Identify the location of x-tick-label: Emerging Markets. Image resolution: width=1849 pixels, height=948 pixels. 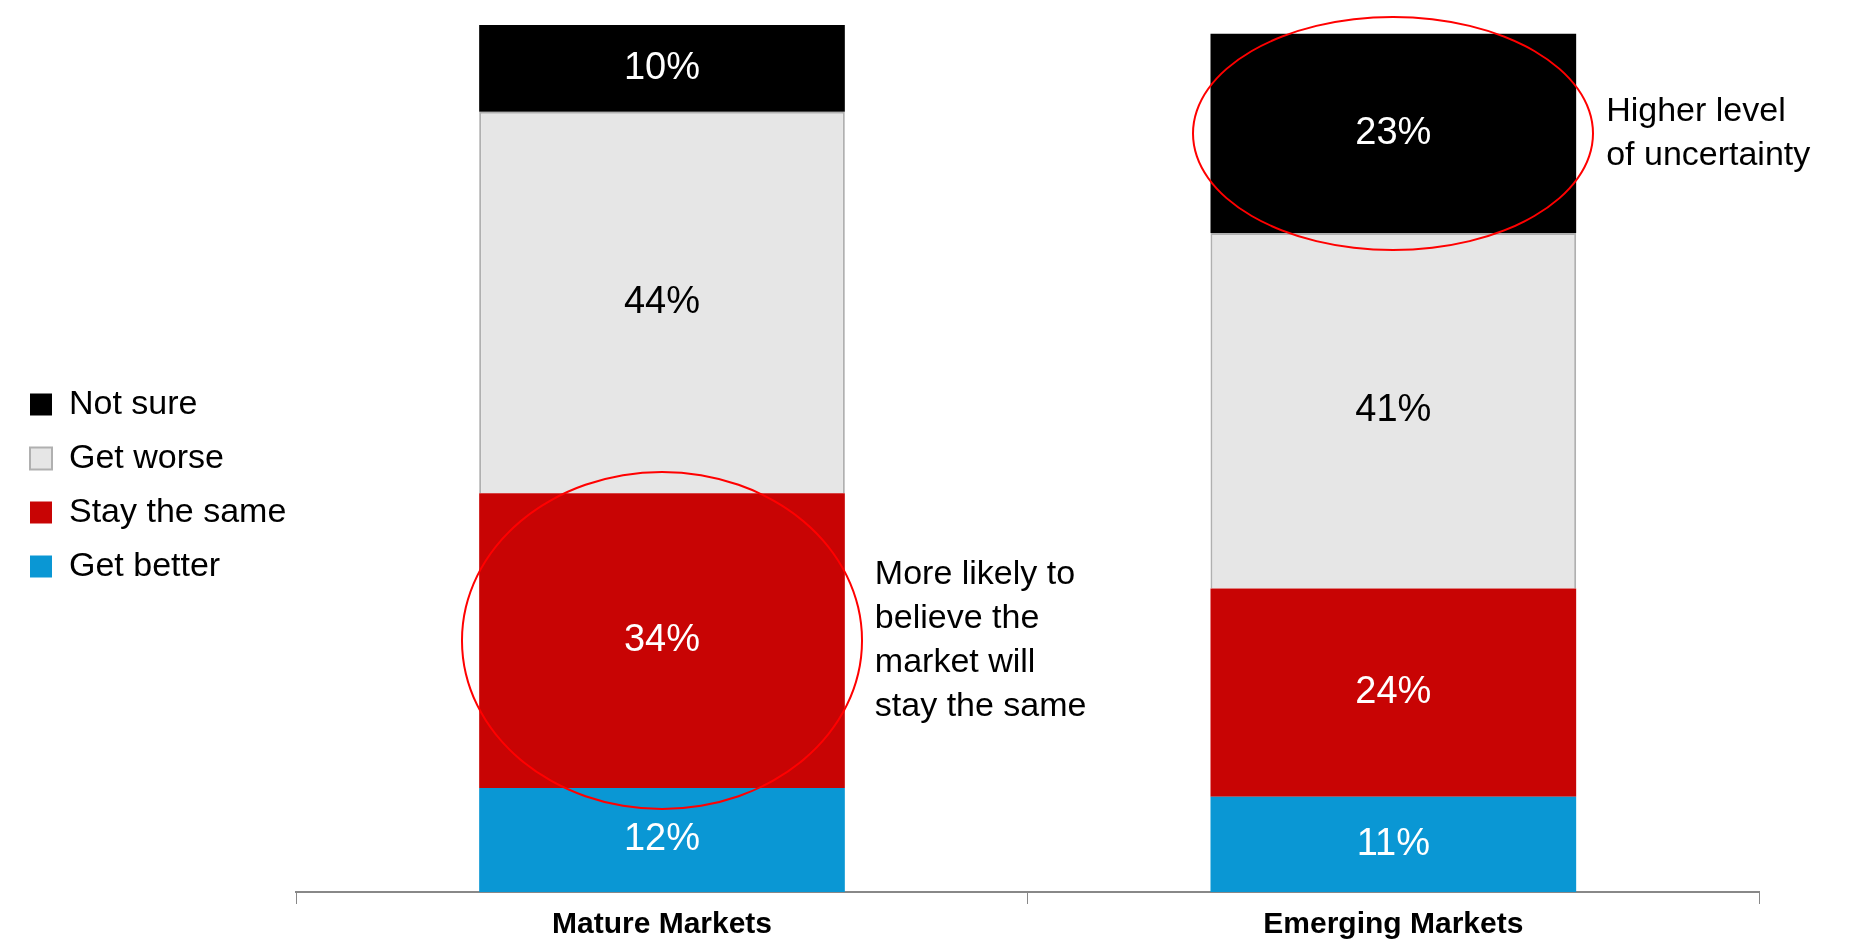
(1393, 923).